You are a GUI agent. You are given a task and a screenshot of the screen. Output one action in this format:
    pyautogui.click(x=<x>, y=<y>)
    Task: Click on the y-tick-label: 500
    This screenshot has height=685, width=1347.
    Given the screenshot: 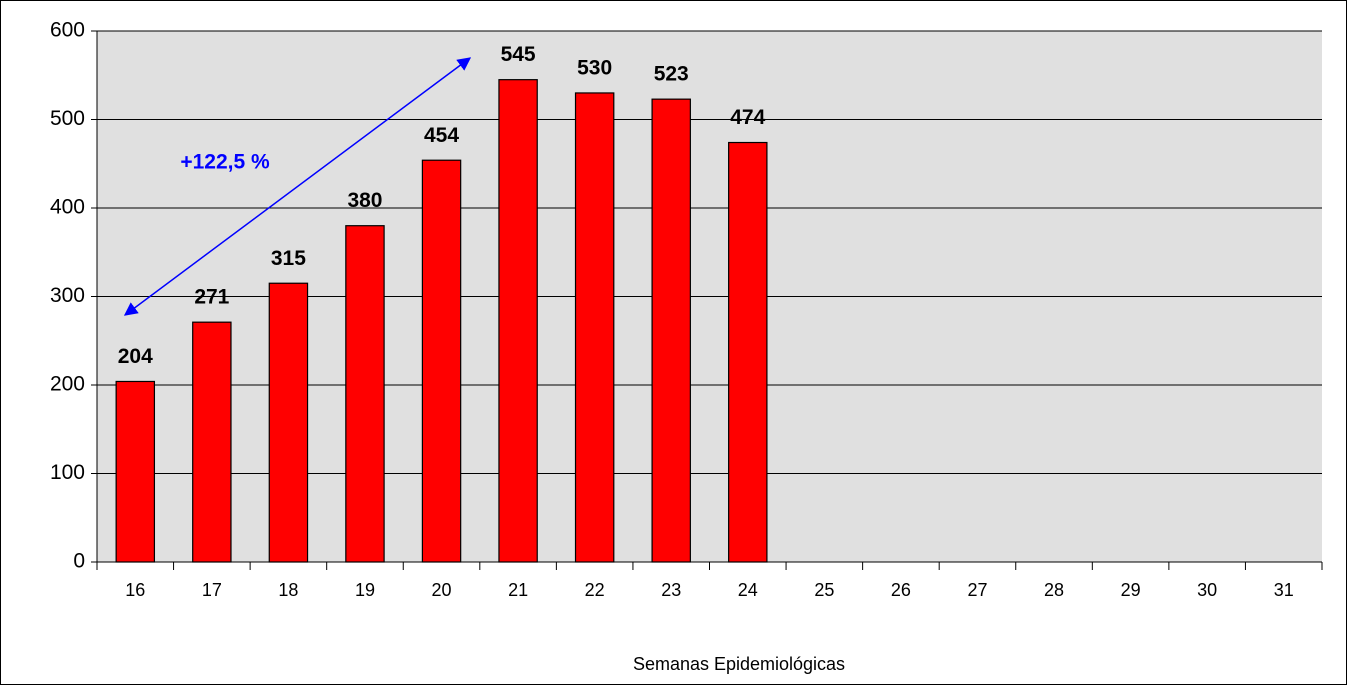 What is the action you would take?
    pyautogui.click(x=67, y=118)
    